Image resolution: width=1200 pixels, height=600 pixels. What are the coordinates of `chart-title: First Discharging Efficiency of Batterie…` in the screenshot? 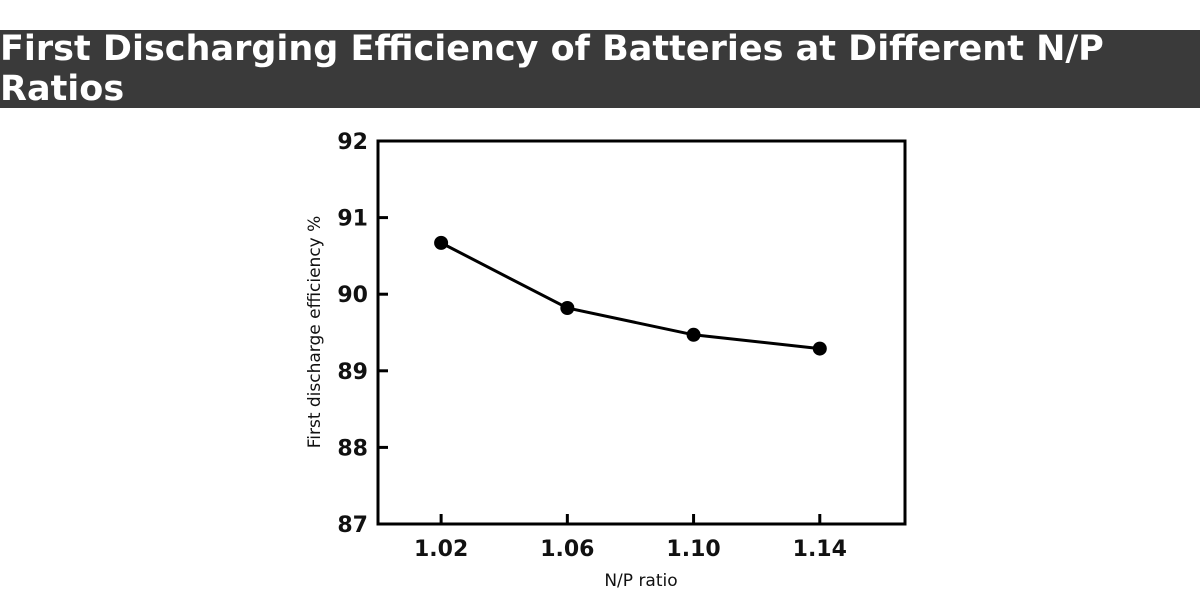 It's located at (600, 69).